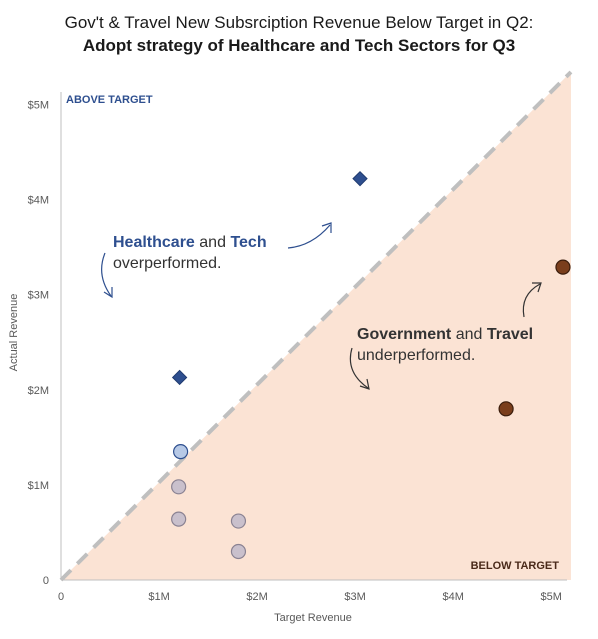 The width and height of the screenshot is (598, 639). I want to click on underperformed-label: underperformed., so click(416, 355).